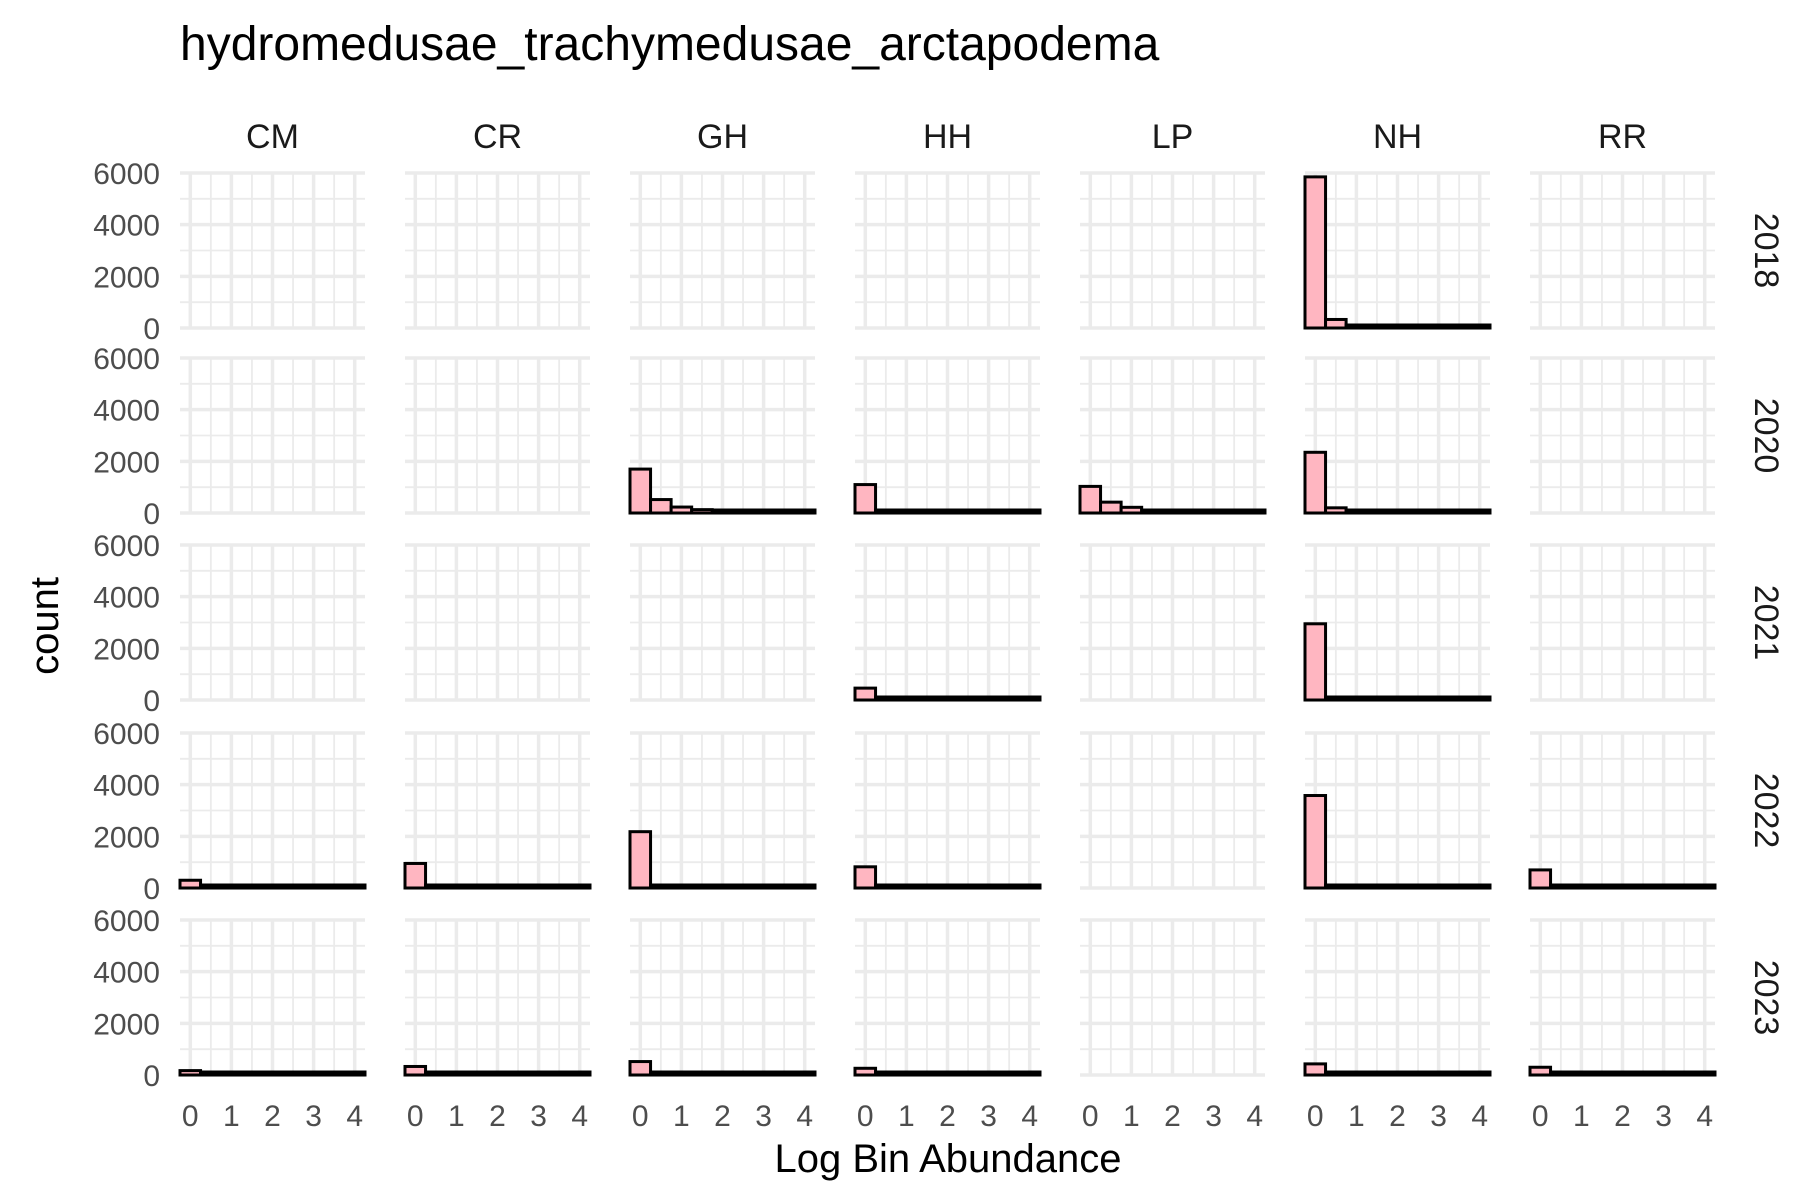 The image size is (1800, 1200). Describe the element at coordinates (1766, 811) in the screenshot. I see `row-strip-label: 2022` at that location.